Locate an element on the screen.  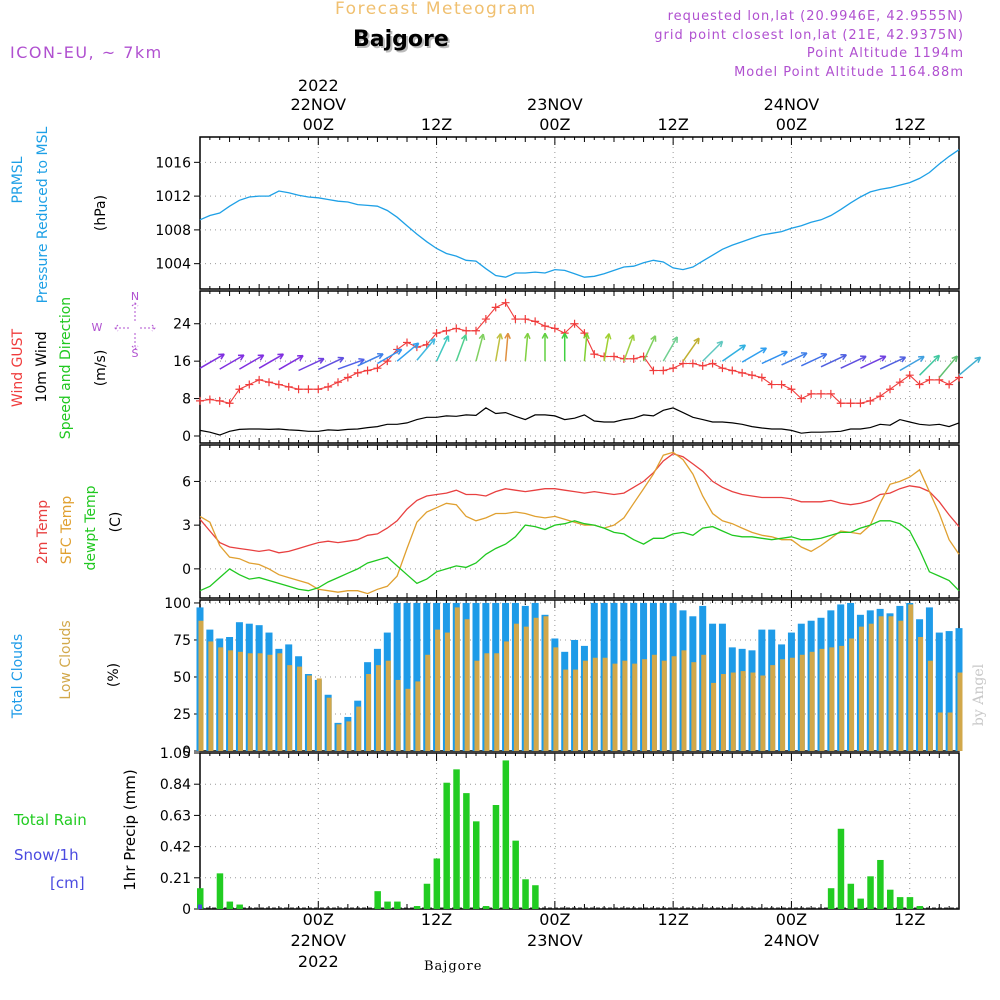
precip-tick-label: 0.84 is located at coordinates (175, 785).